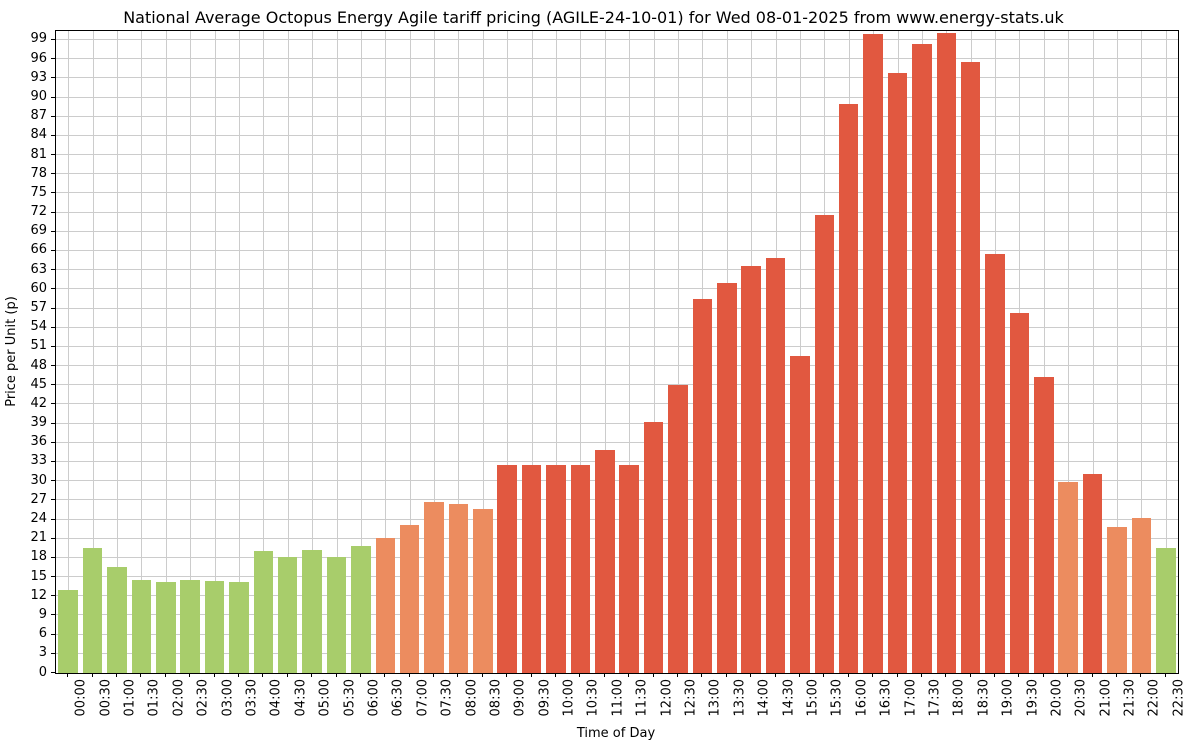 The image size is (1187, 751). Describe the element at coordinates (605, 561) in the screenshot. I see `bar-11:00` at that location.